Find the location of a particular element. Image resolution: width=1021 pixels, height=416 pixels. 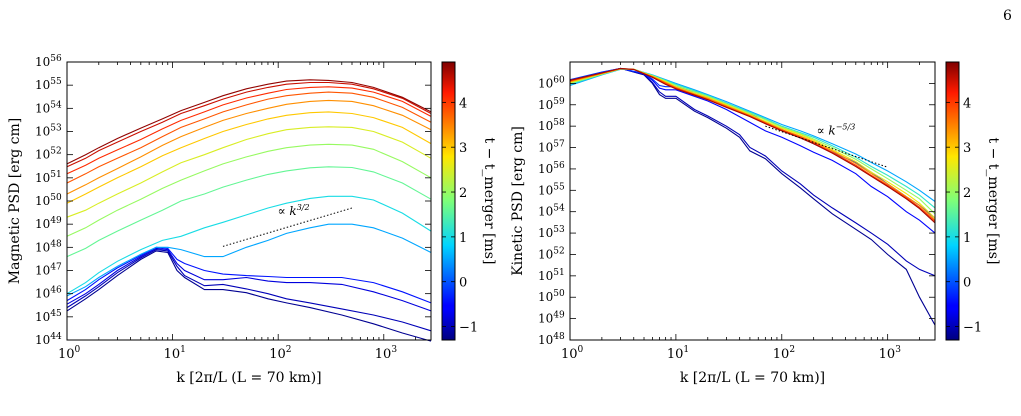

y-tick-exponent: 58 is located at coordinates (559, 123).